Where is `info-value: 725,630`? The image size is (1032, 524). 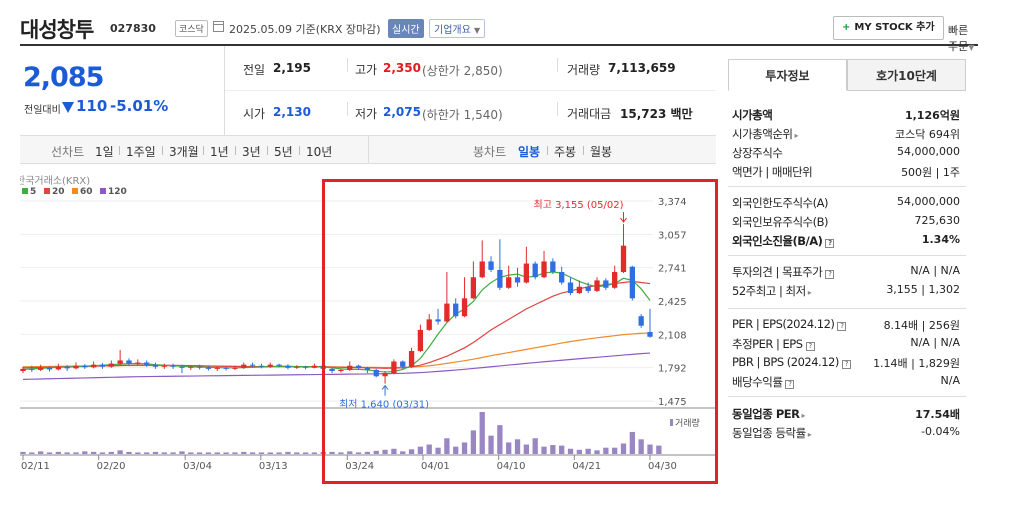
info-value: 725,630 is located at coordinates (937, 220).